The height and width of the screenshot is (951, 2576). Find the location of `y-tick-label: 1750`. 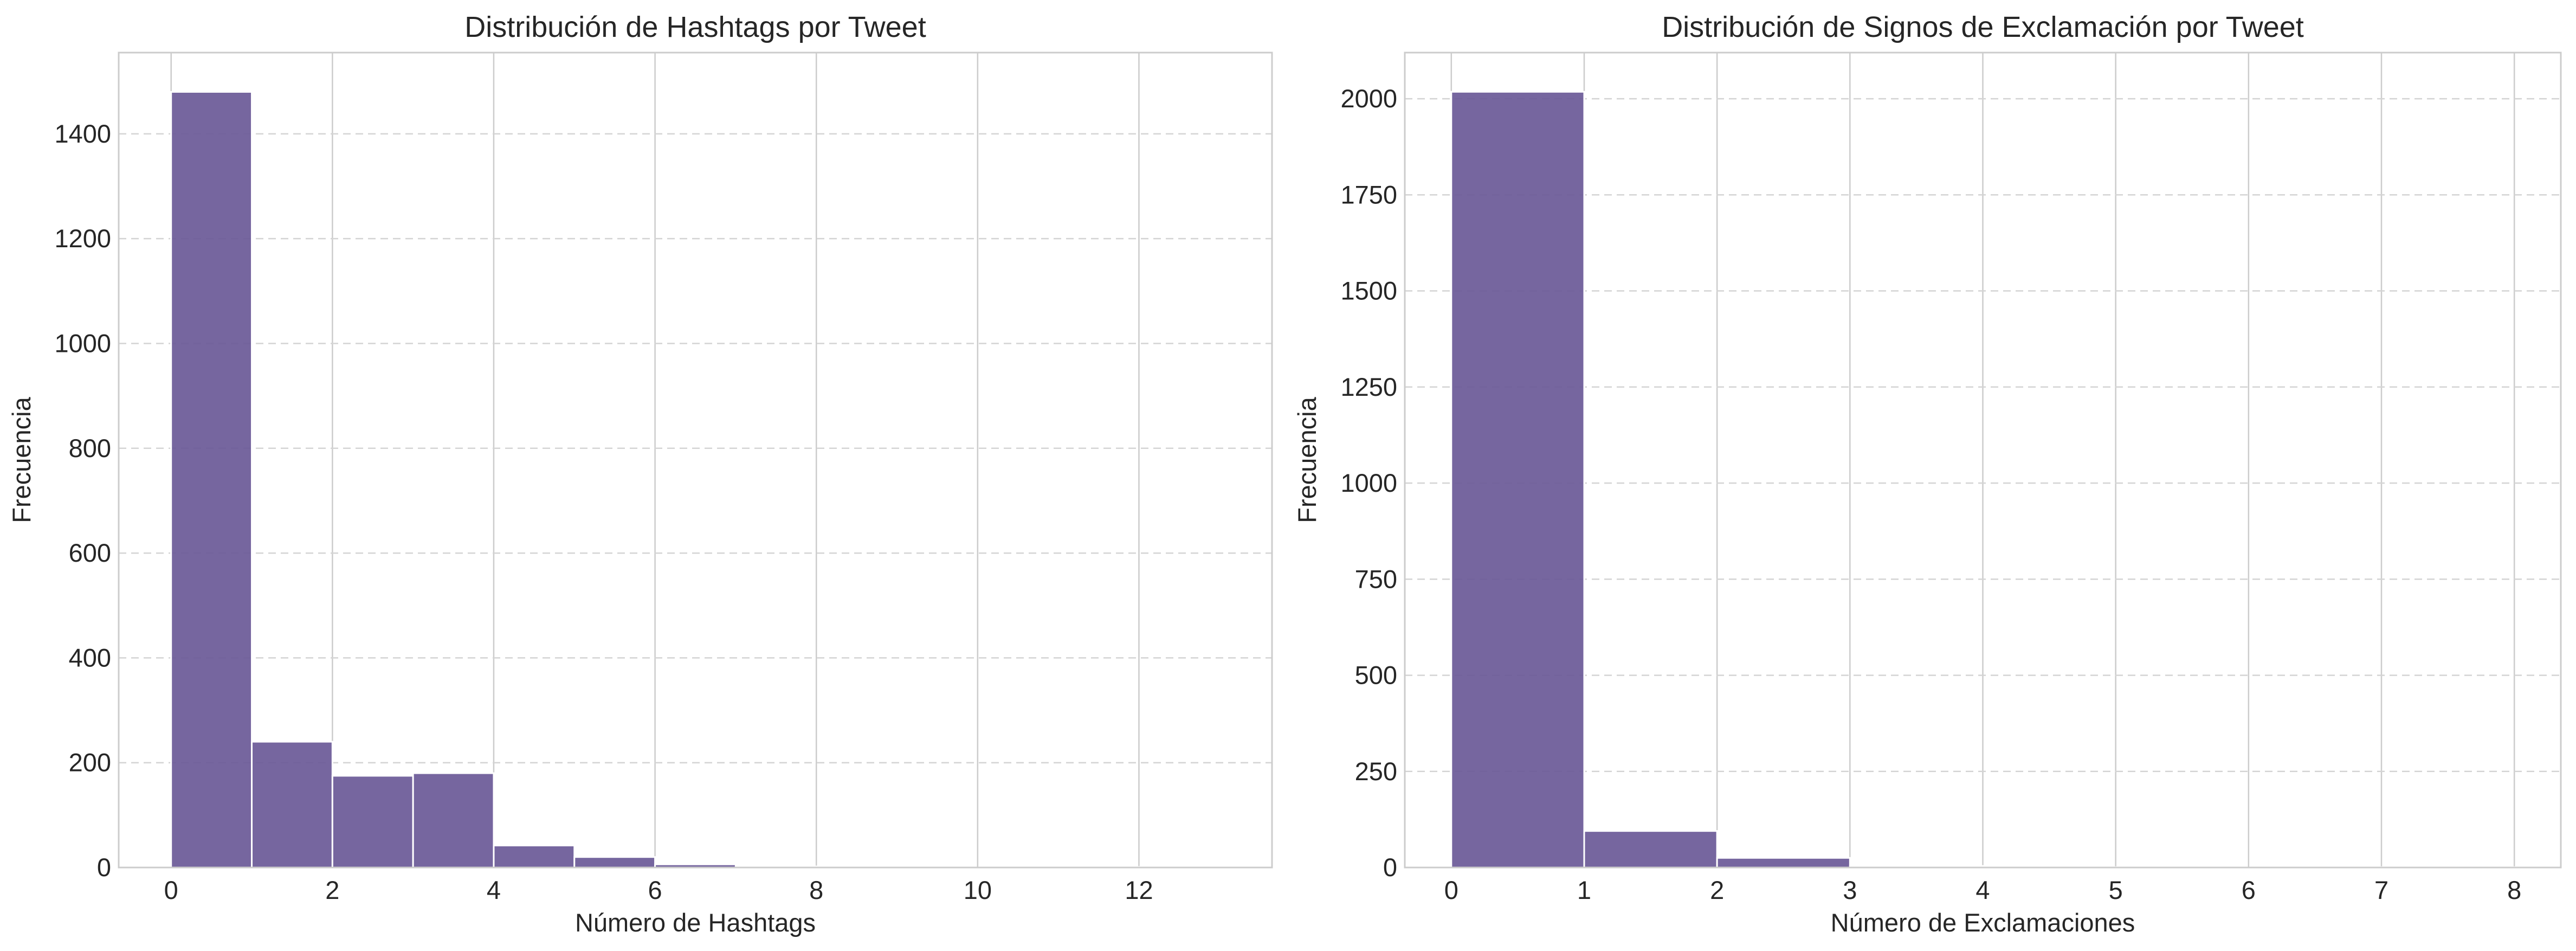

y-tick-label: 1750 is located at coordinates (1368, 194).